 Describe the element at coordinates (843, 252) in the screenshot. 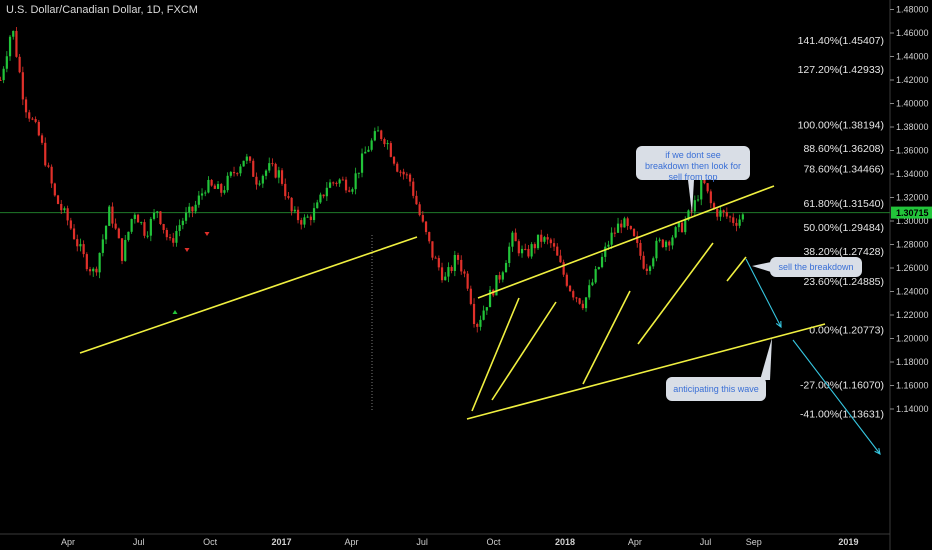

I see `fib-level-label: 38.20%(1.27428)` at that location.